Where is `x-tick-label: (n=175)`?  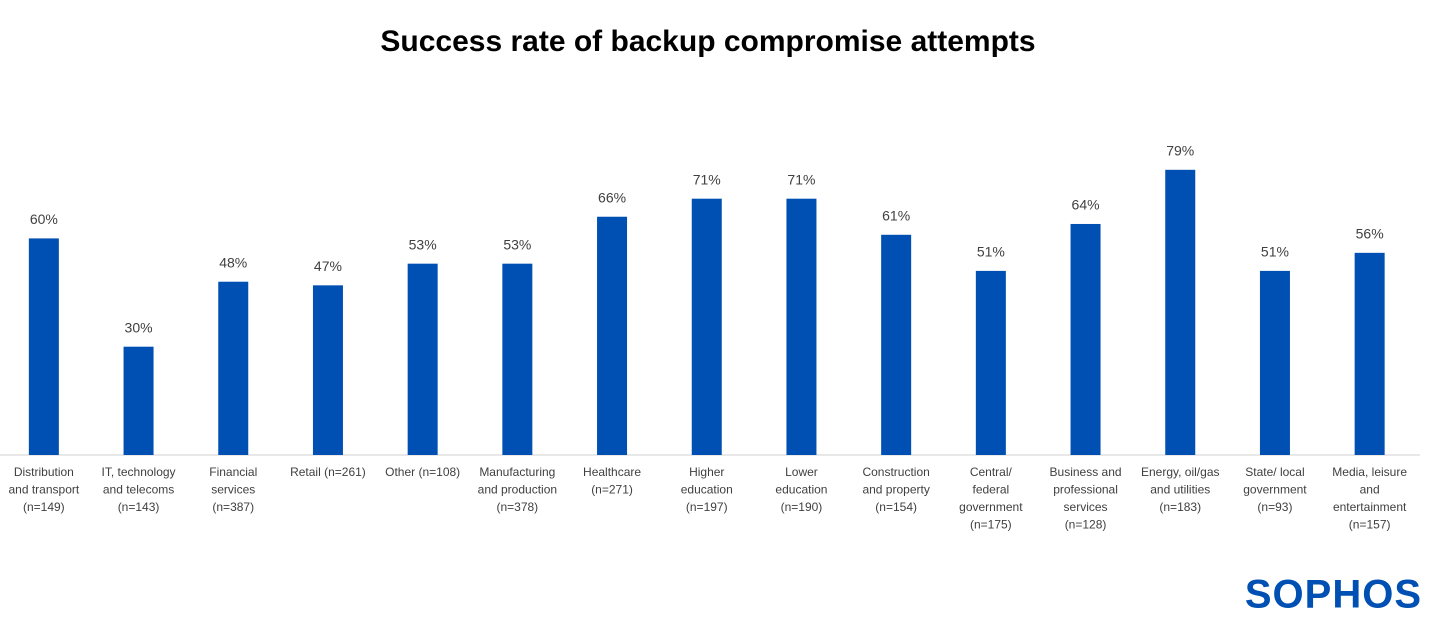 x-tick-label: (n=175) is located at coordinates (991, 525).